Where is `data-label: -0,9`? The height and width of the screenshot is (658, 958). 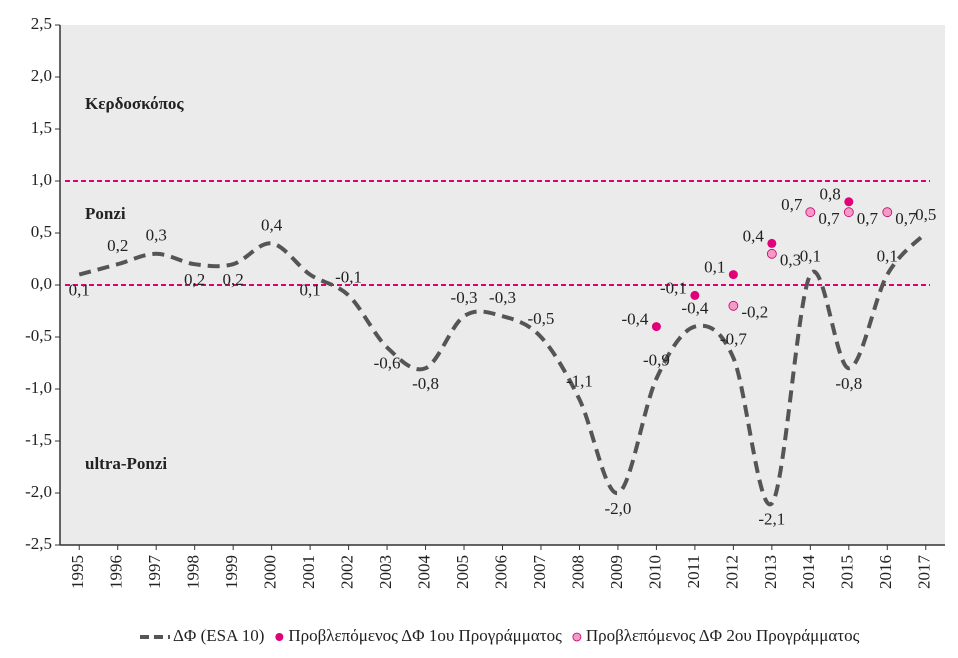 data-label: -0,9 is located at coordinates (656, 360).